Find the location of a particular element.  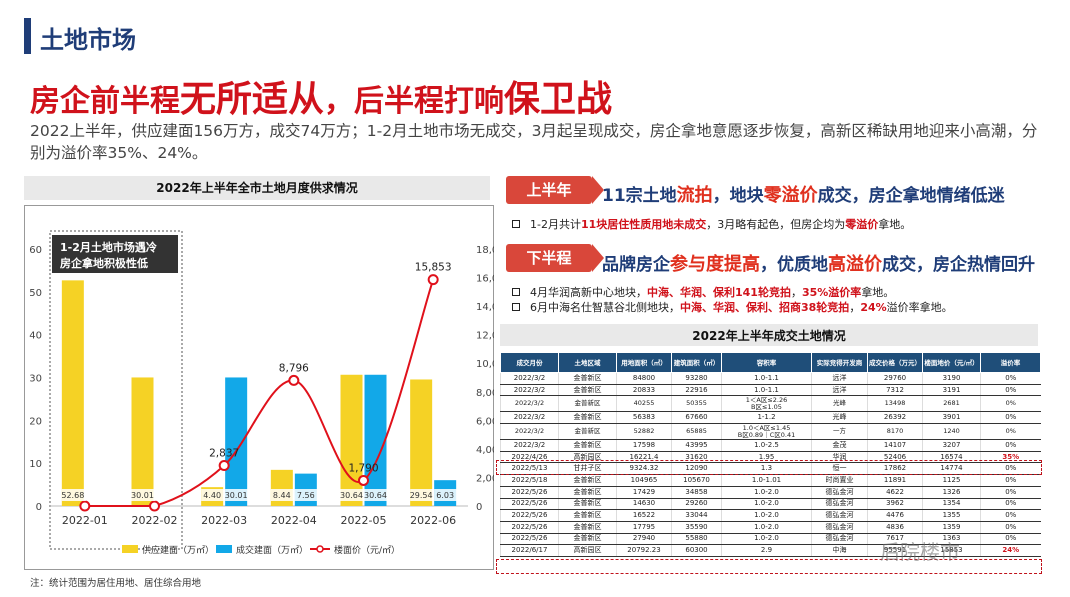

supply-bar-label: 8.44 is located at coordinates (282, 495).